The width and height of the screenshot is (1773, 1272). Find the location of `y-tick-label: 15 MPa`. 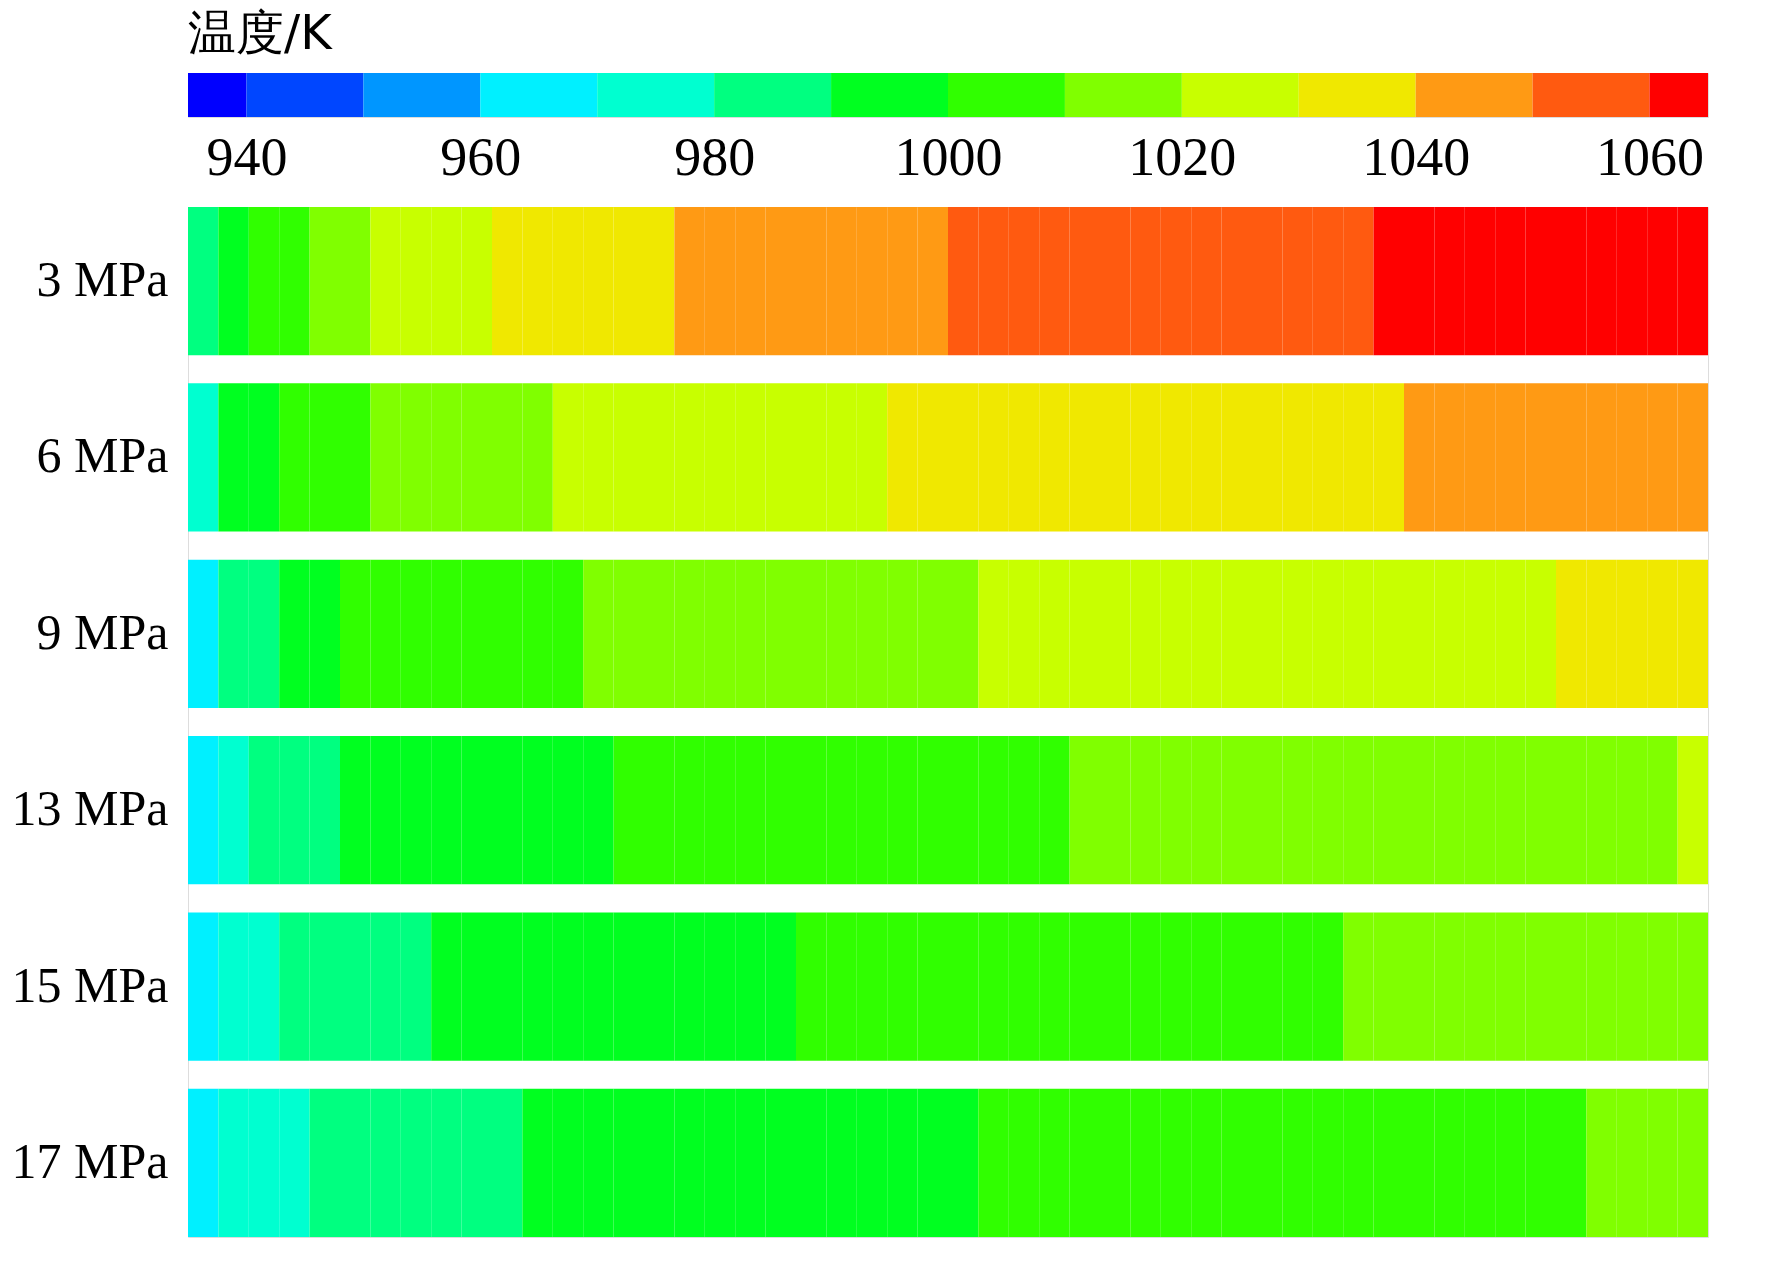

y-tick-label: 15 MPa is located at coordinates (90, 984).